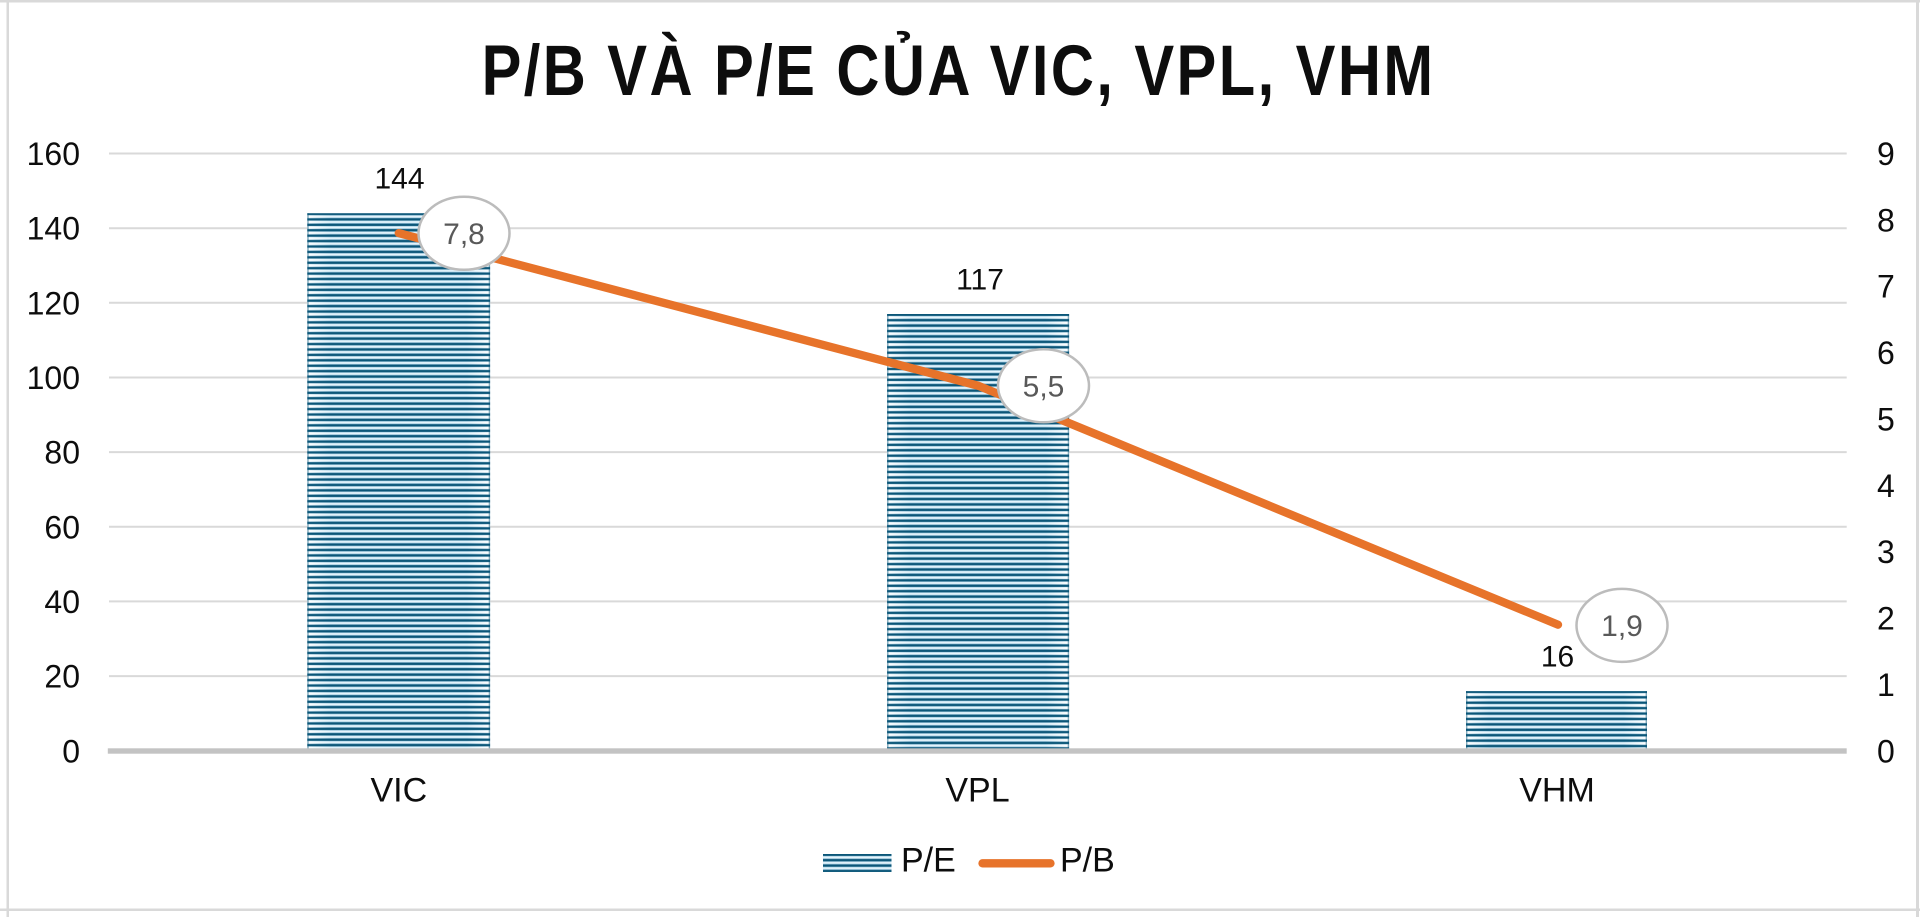 The width and height of the screenshot is (1920, 917). What do you see at coordinates (977, 791) in the screenshot?
I see `svg-text: VPL` at bounding box center [977, 791].